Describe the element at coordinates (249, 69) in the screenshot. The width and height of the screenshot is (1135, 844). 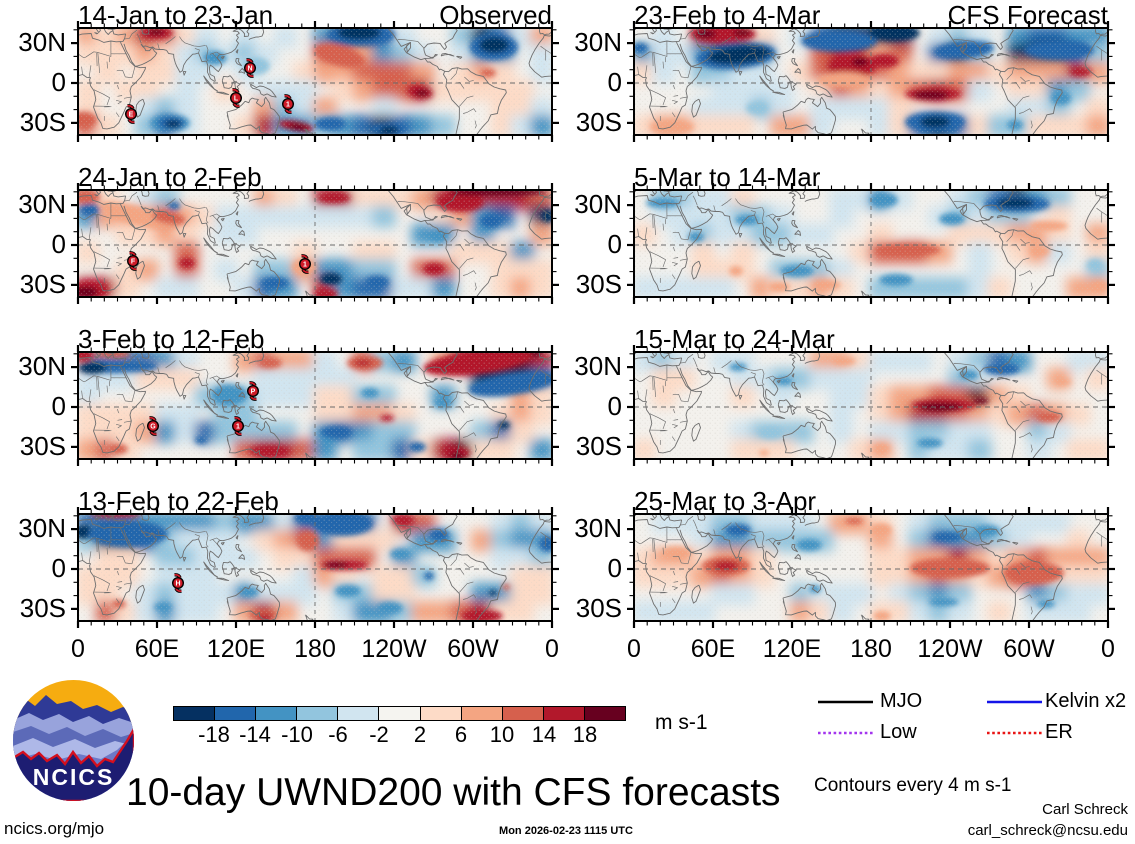
I see `svg-text: N` at that location.